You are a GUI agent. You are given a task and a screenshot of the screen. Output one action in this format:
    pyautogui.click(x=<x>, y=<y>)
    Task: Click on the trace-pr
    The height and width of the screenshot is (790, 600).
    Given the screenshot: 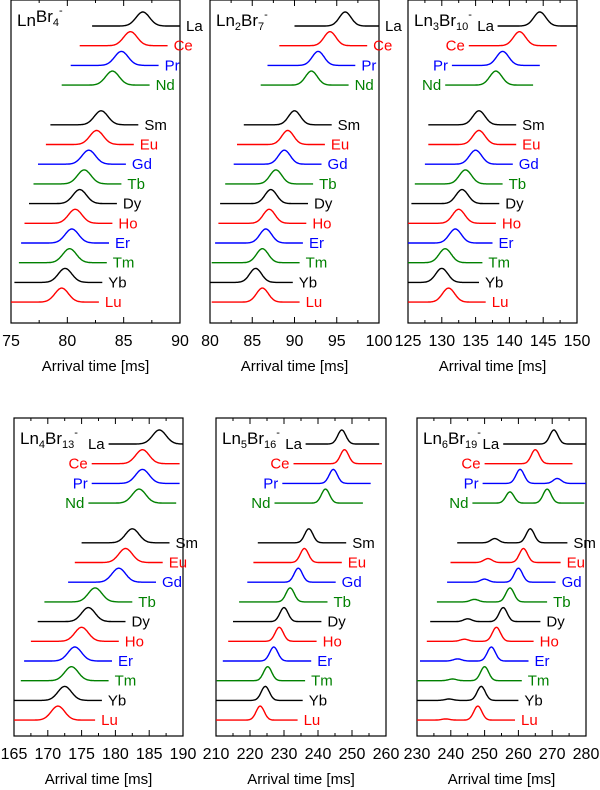 What is the action you would take?
    pyautogui.click(x=534, y=476)
    